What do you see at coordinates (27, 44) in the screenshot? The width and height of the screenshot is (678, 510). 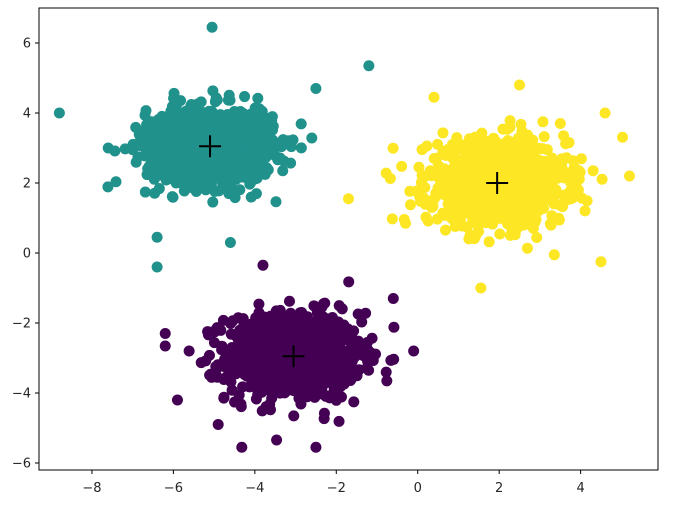 I see `y-tick-label: 6` at bounding box center [27, 44].